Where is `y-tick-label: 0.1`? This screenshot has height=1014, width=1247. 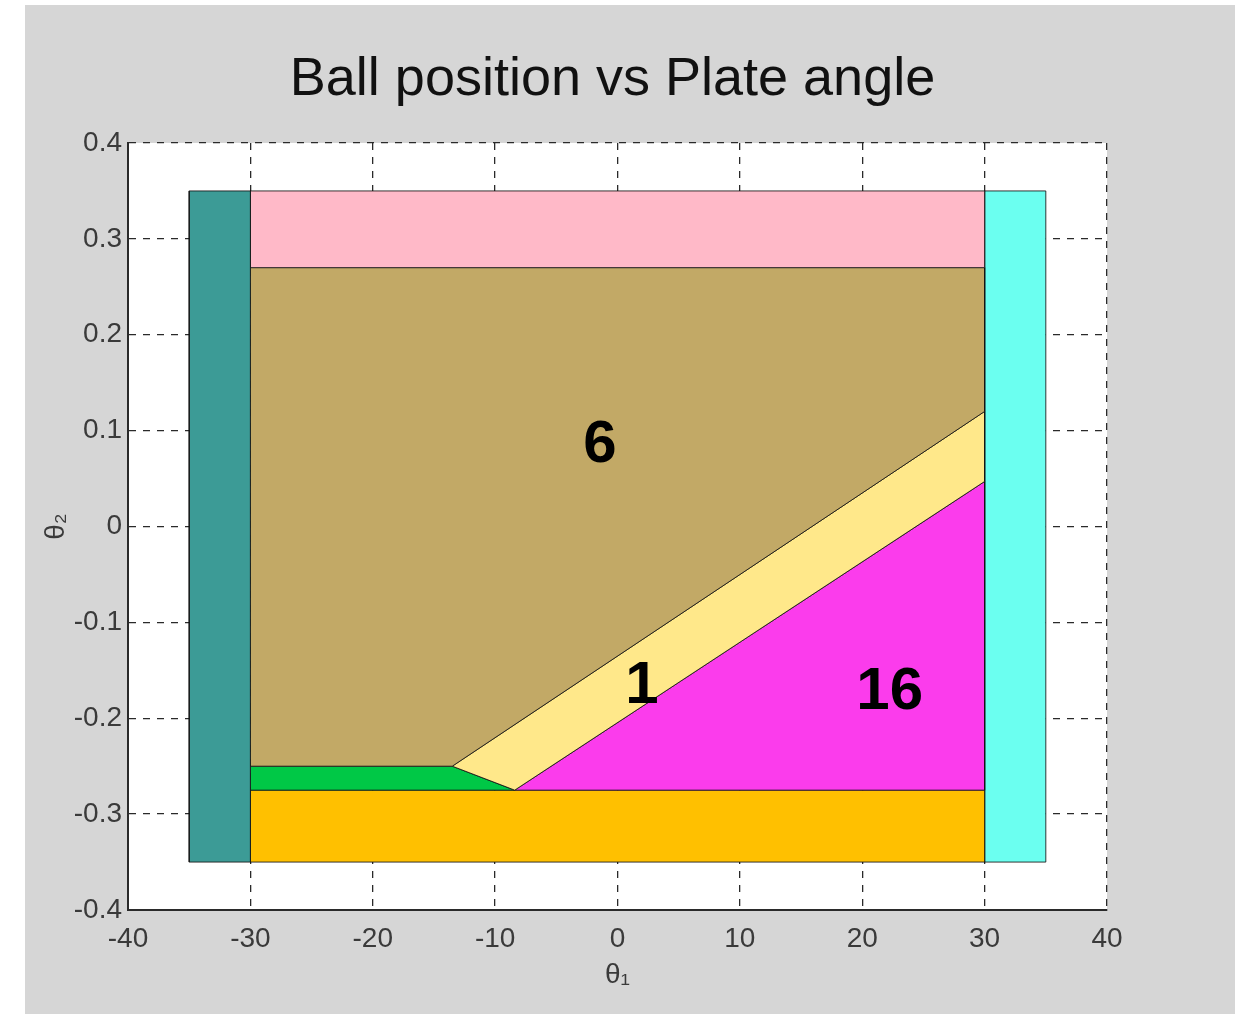
y-tick-label: 0.1 is located at coordinates (102, 429).